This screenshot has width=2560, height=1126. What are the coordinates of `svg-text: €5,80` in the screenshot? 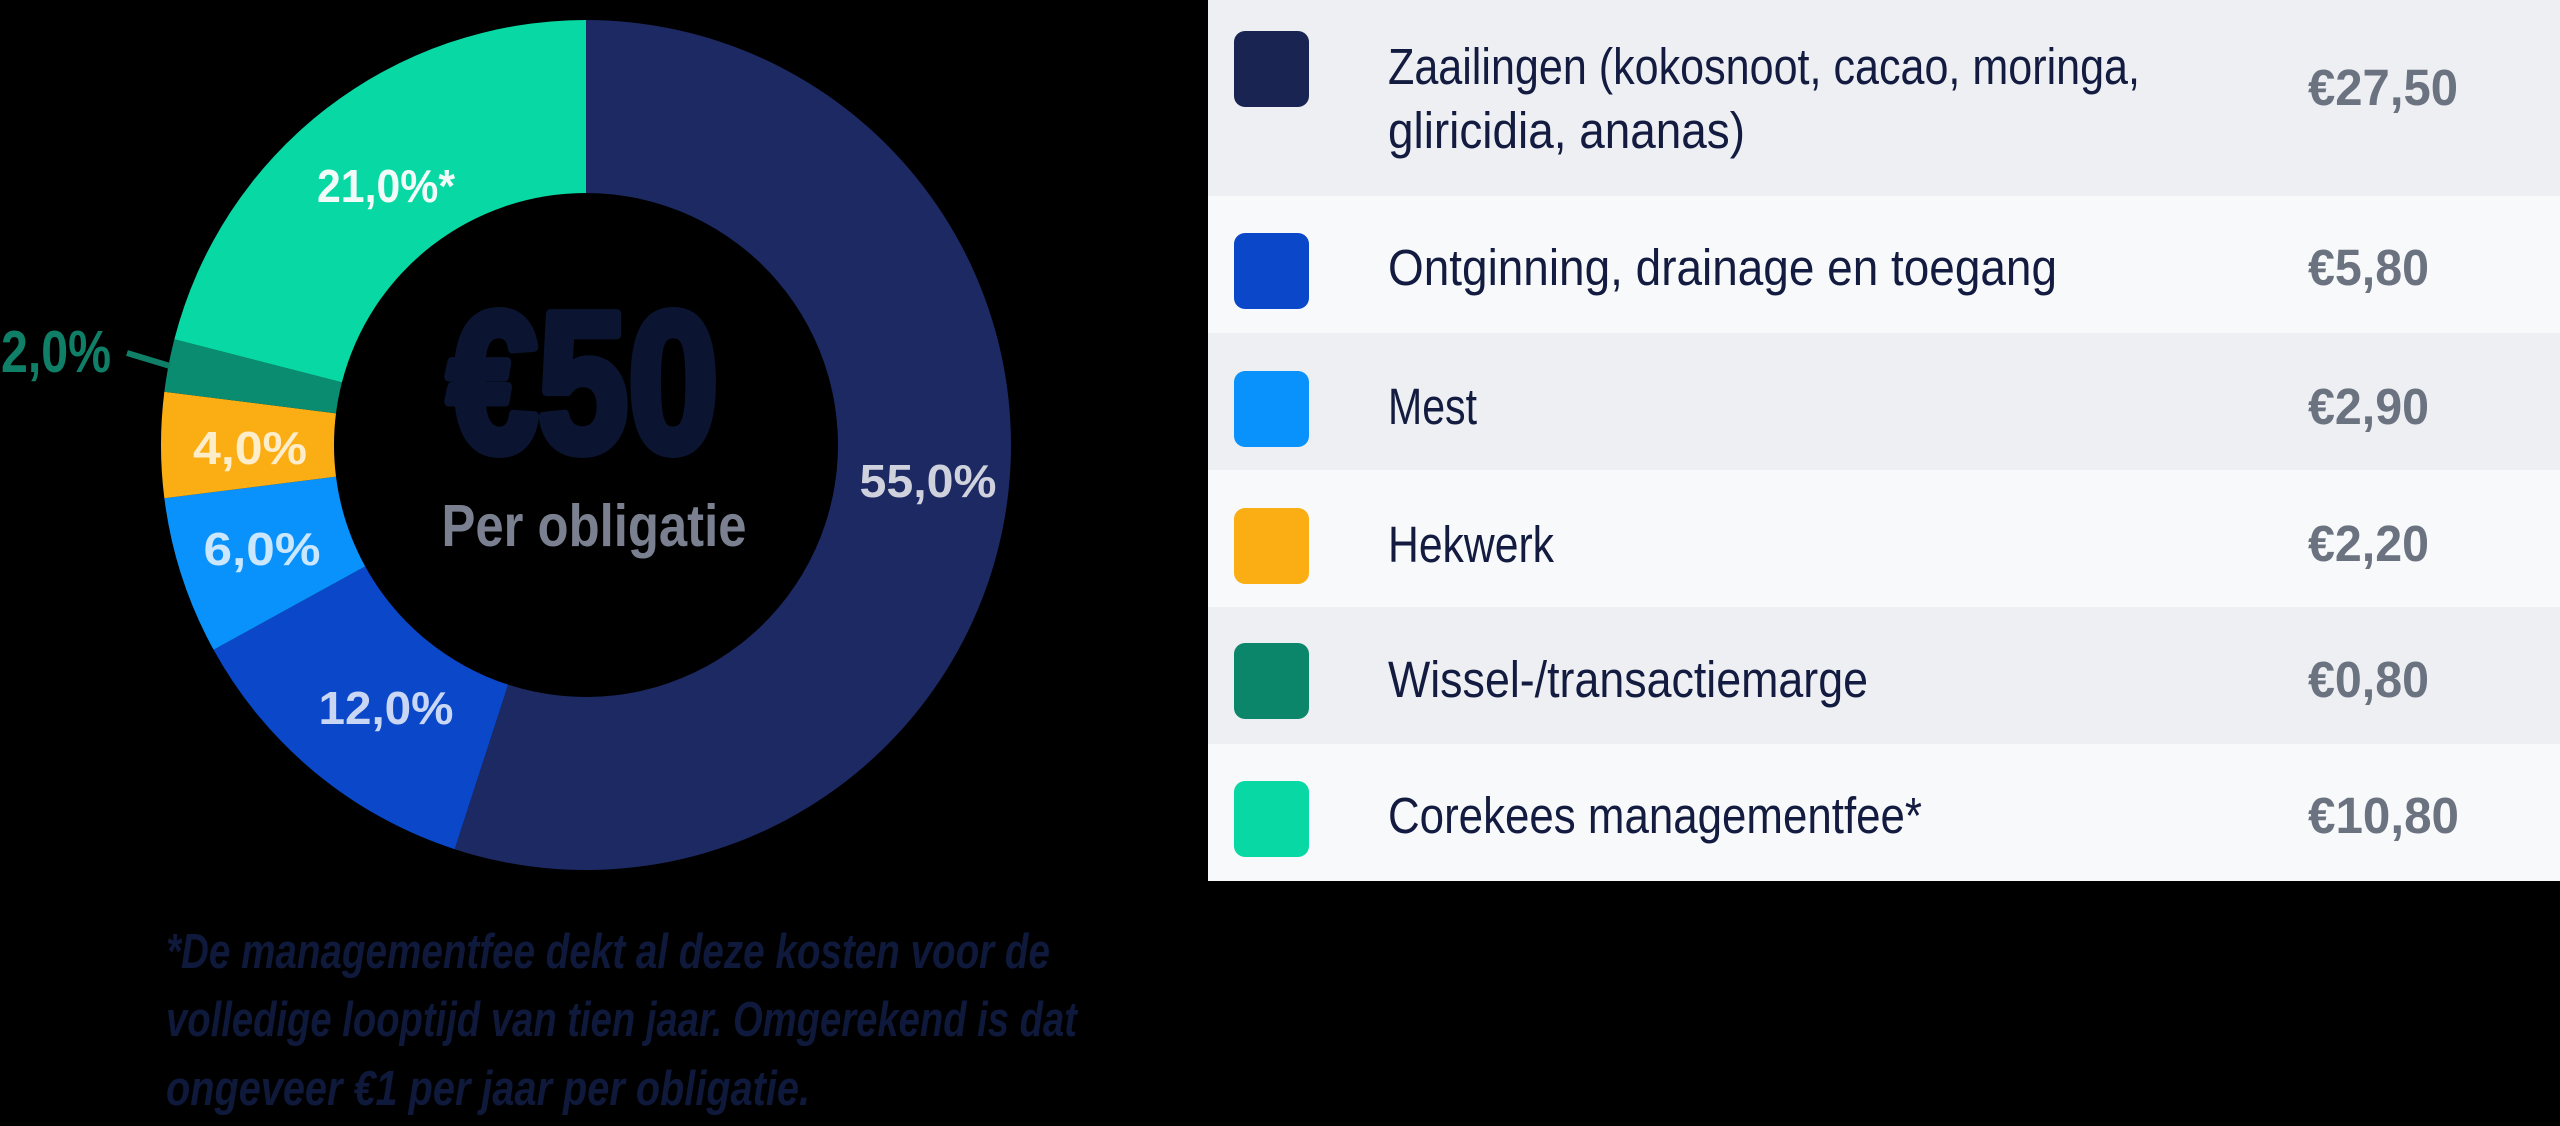 It's located at (2368, 267).